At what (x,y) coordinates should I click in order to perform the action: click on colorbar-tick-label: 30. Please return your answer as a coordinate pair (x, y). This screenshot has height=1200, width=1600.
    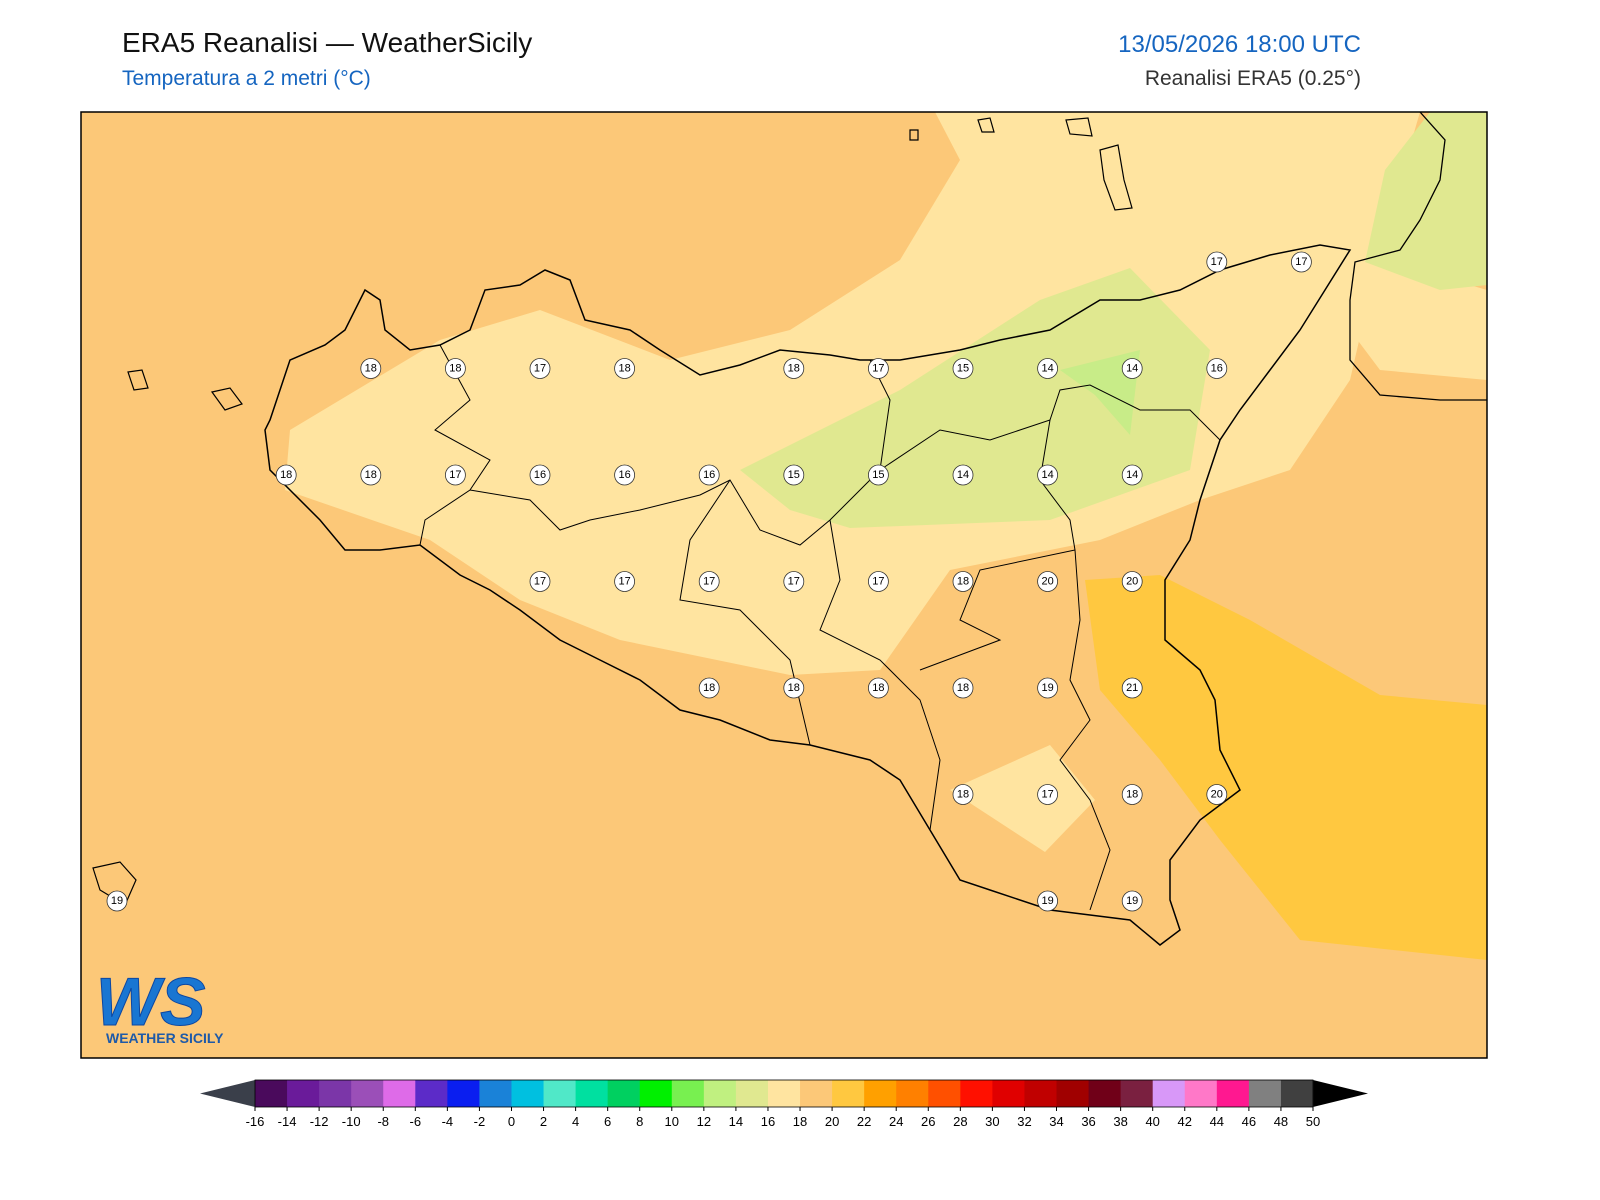
    Looking at the image, I should click on (992, 1121).